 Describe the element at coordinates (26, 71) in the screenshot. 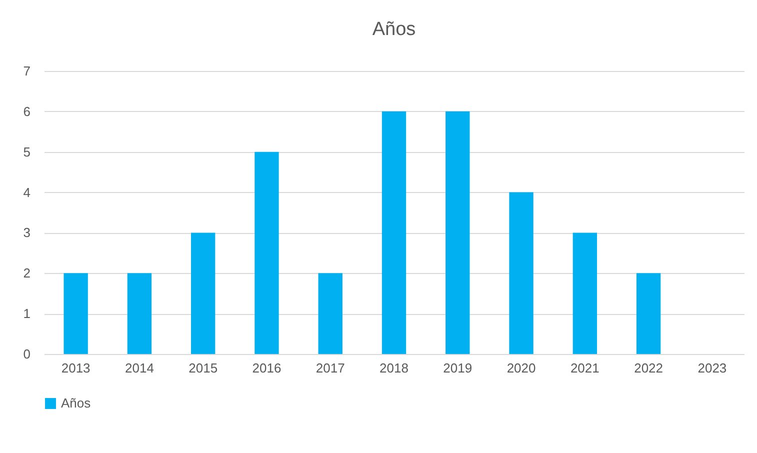

I see `y-tick-label: 7` at that location.